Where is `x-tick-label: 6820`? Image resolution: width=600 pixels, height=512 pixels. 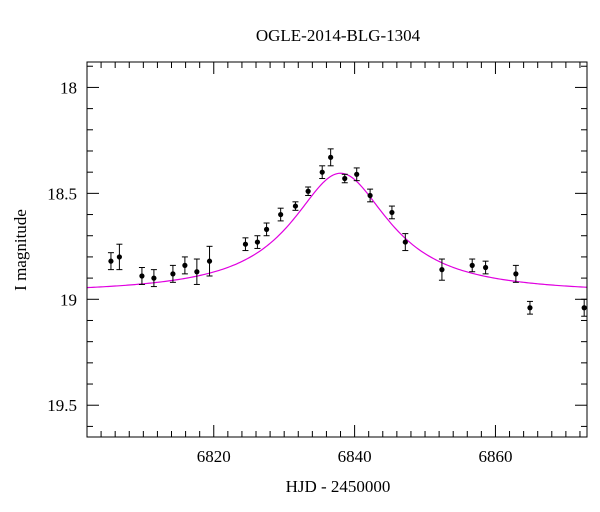
x-tick-label: 6820 is located at coordinates (214, 456).